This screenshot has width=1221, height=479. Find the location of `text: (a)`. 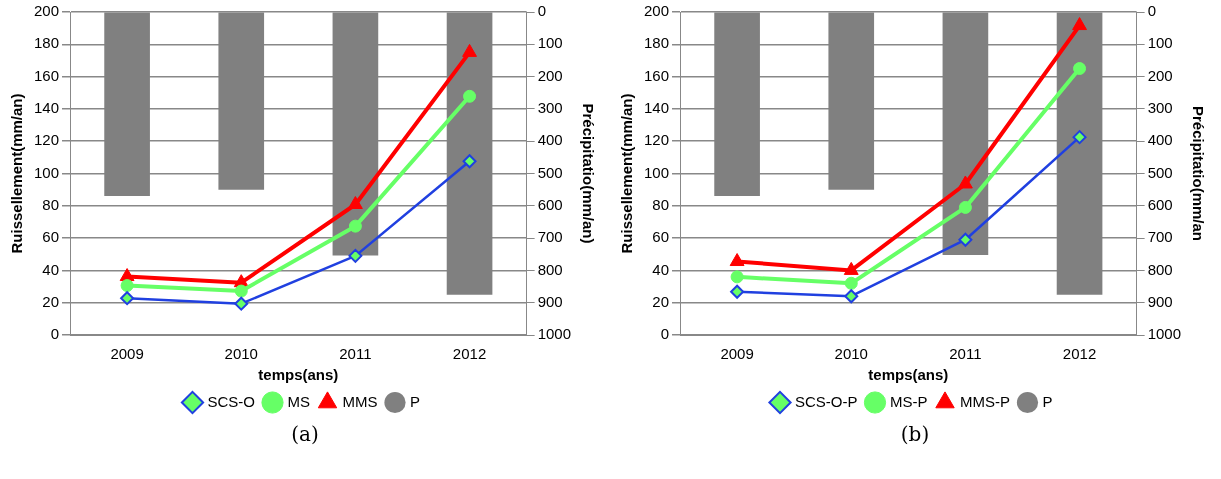

text: (a) is located at coordinates (305, 434).